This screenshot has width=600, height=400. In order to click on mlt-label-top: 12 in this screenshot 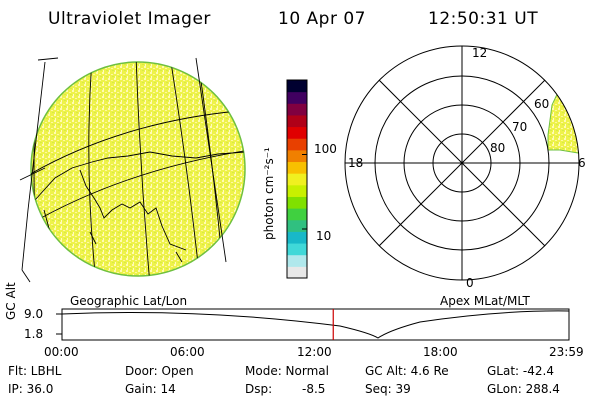, I will do `click(480, 53)`.